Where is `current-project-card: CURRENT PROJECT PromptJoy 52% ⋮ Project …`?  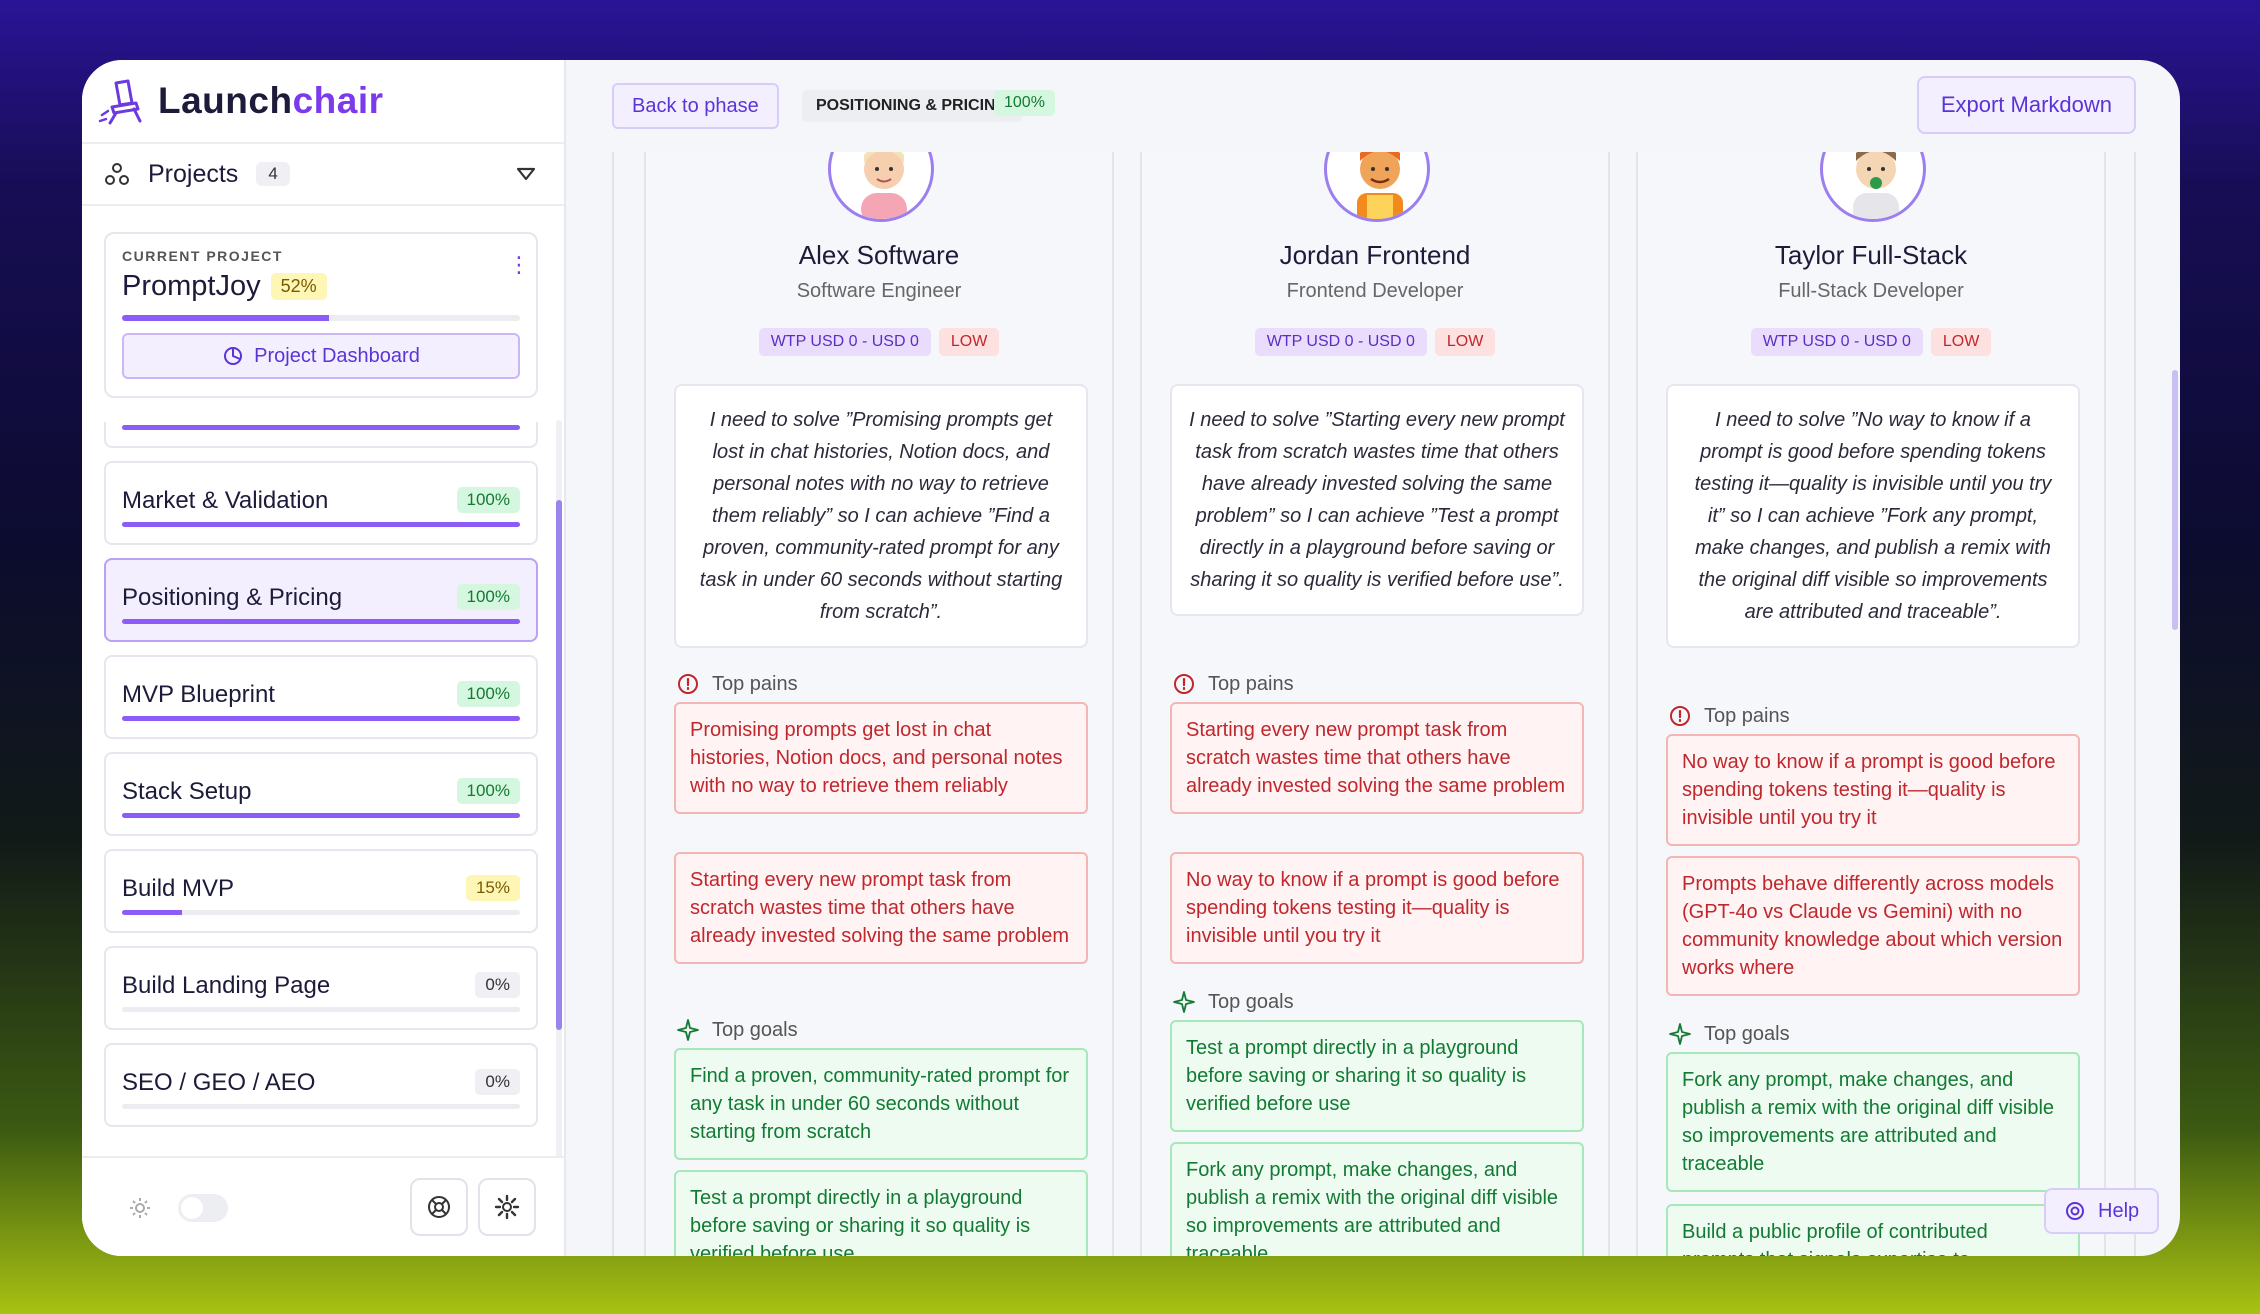
current-project-card: CURRENT PROJECT PromptJoy 52% ⋮ Project … is located at coordinates (321, 315).